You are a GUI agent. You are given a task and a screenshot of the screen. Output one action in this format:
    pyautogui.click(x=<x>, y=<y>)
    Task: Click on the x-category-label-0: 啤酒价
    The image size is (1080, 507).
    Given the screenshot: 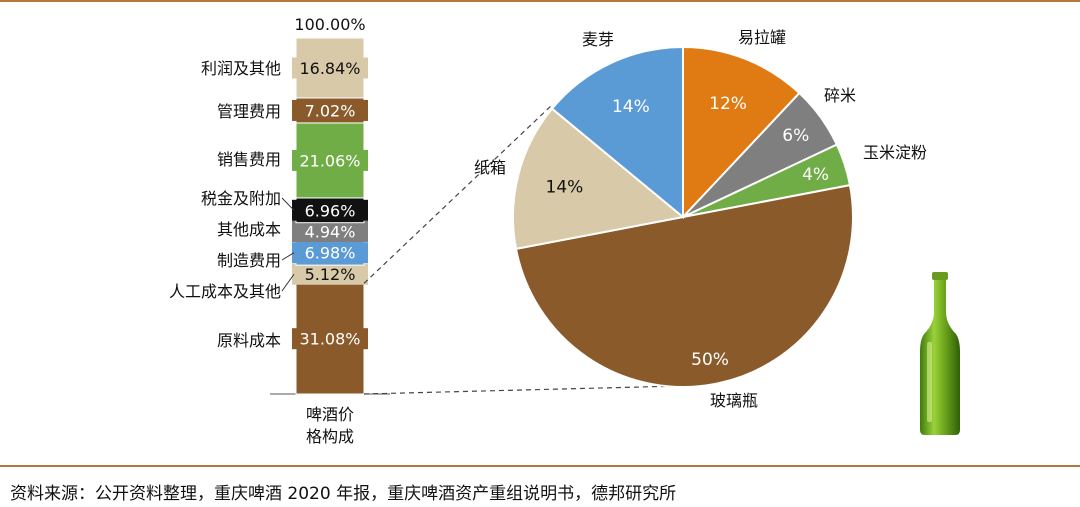 What is the action you would take?
    pyautogui.click(x=330, y=414)
    